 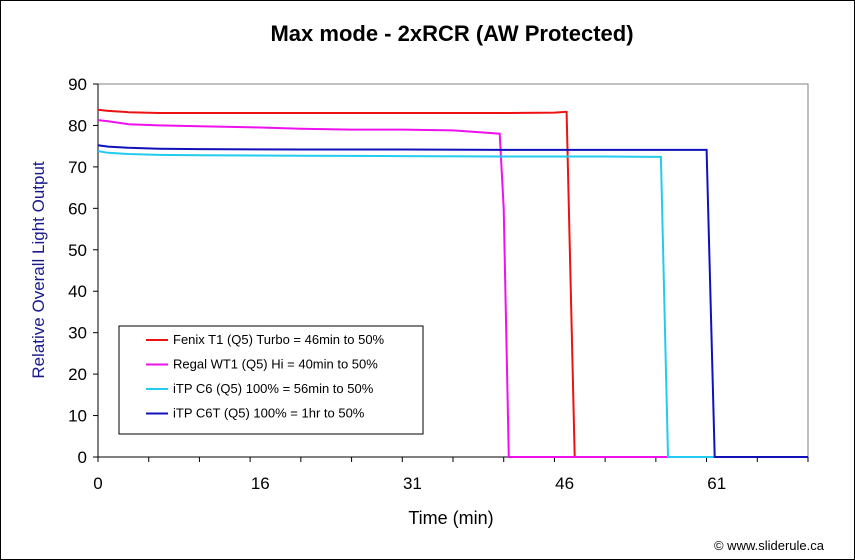 I want to click on y-tick-label: 70, so click(x=77, y=167).